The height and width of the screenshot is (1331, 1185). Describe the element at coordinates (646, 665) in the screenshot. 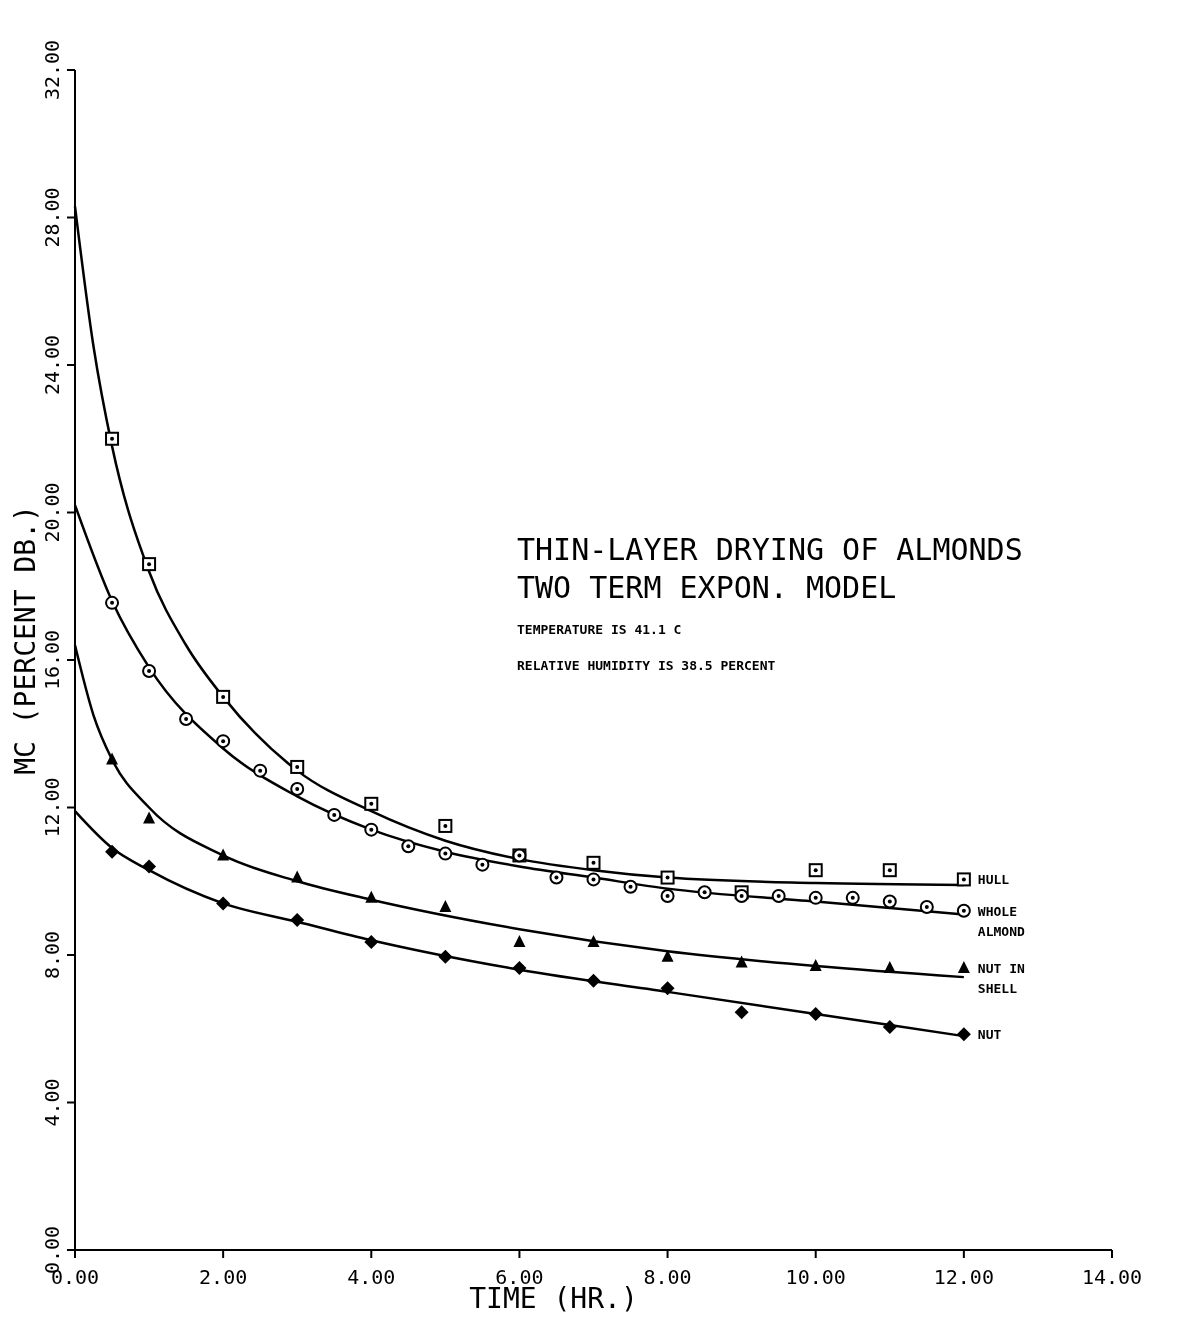

I see `annotation: RELATIVE HUMIDITY IS 38.5 PERCENT` at that location.